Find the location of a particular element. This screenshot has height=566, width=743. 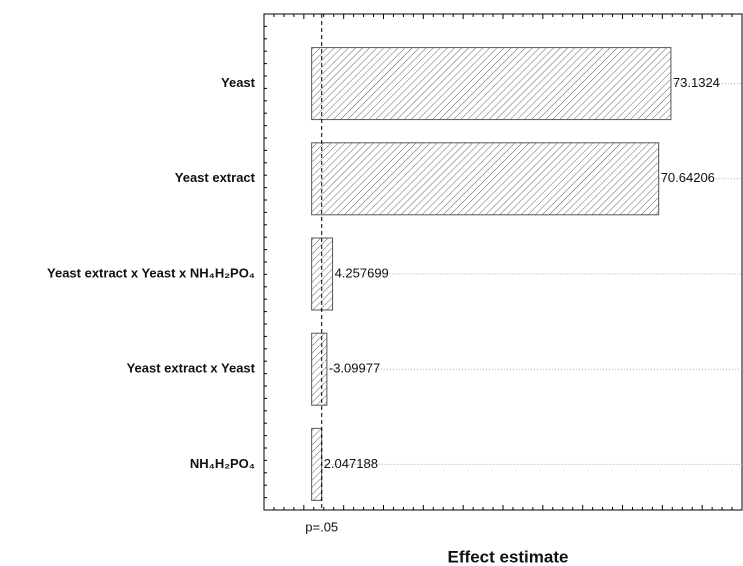

value-label: 4.257699 is located at coordinates (362, 272).